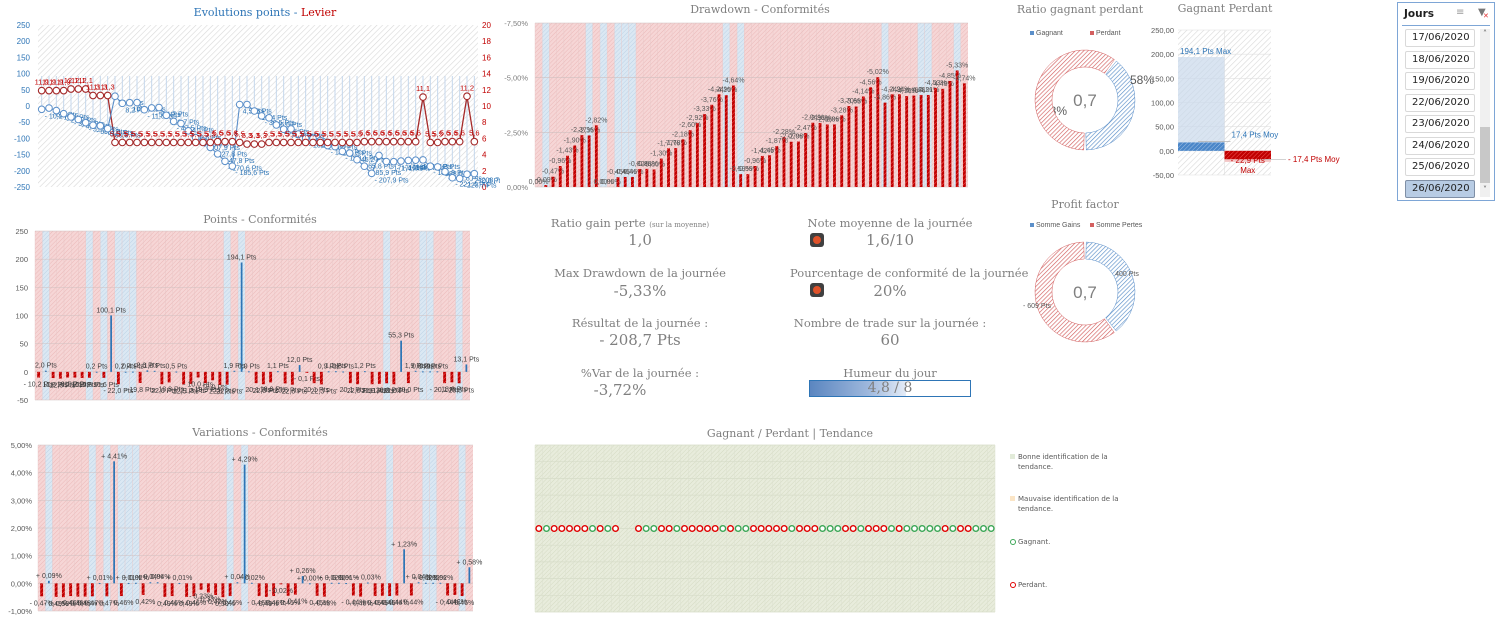  I want to click on slicer-item-17-06-2020: 17/06/2020, so click(1440, 38).